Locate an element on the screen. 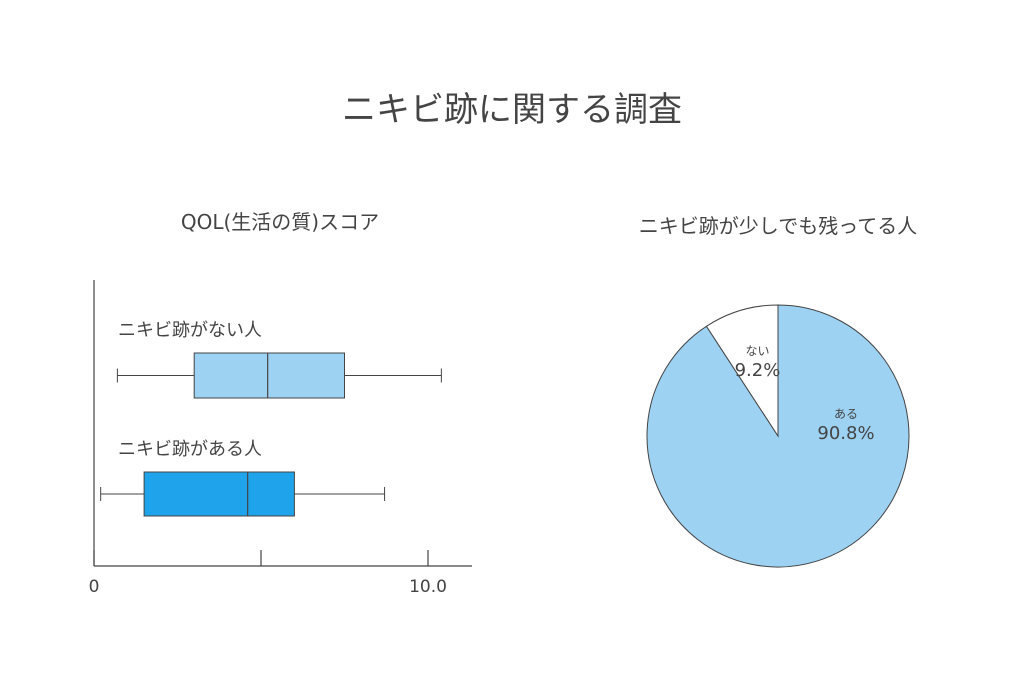 Image resolution: width=1024 pixels, height=682 pixels. slice-value-label: 9.2% is located at coordinates (758, 370).